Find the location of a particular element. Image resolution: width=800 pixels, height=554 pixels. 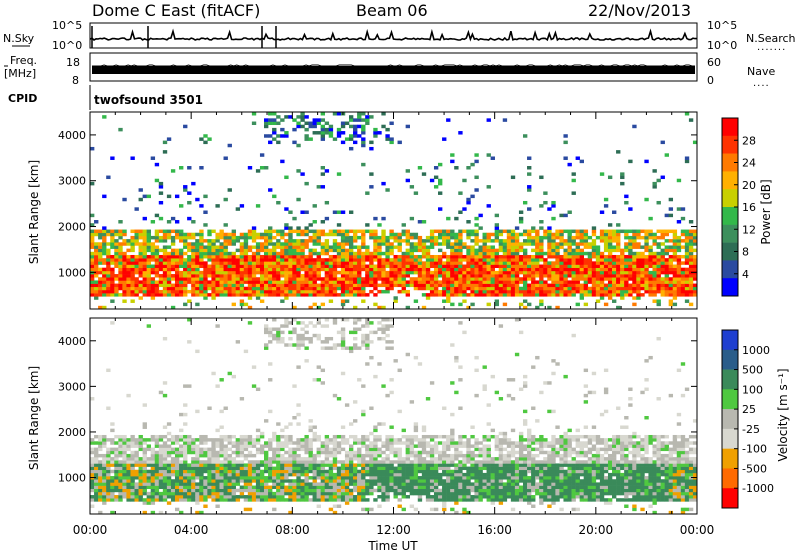

freq-tick-bottom: 8 is located at coordinates (75, 80).